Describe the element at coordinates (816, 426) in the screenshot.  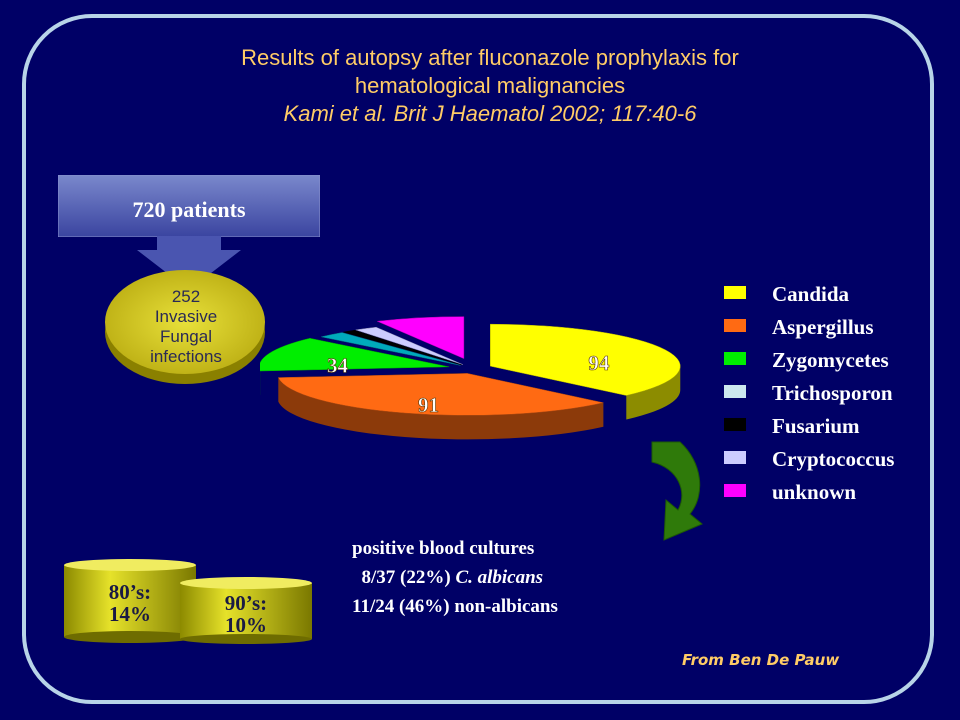
I see `legend-label: Fusarium` at that location.